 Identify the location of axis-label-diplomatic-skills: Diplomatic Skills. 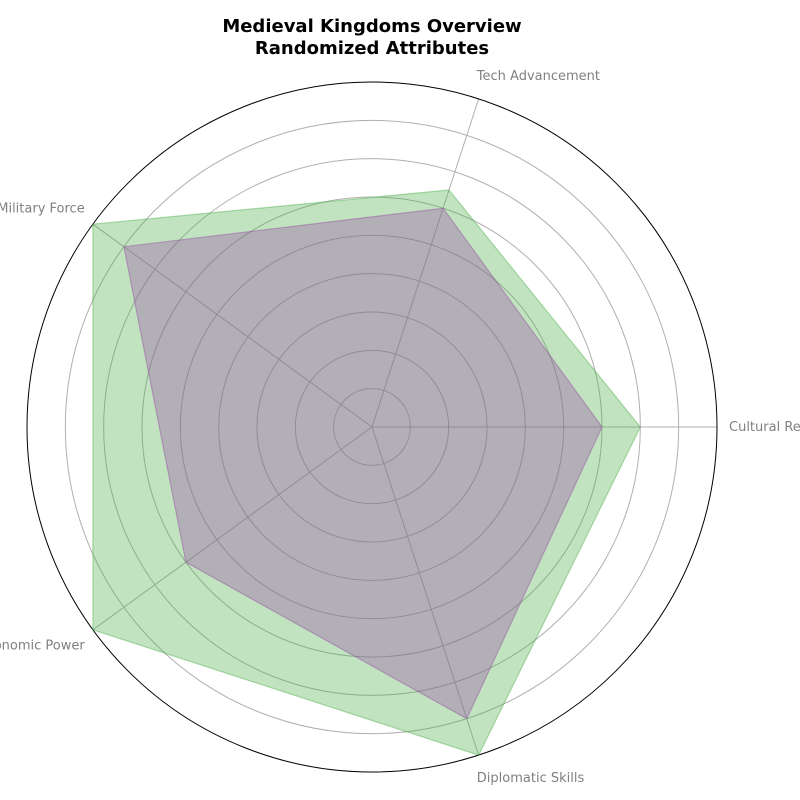
(531, 778).